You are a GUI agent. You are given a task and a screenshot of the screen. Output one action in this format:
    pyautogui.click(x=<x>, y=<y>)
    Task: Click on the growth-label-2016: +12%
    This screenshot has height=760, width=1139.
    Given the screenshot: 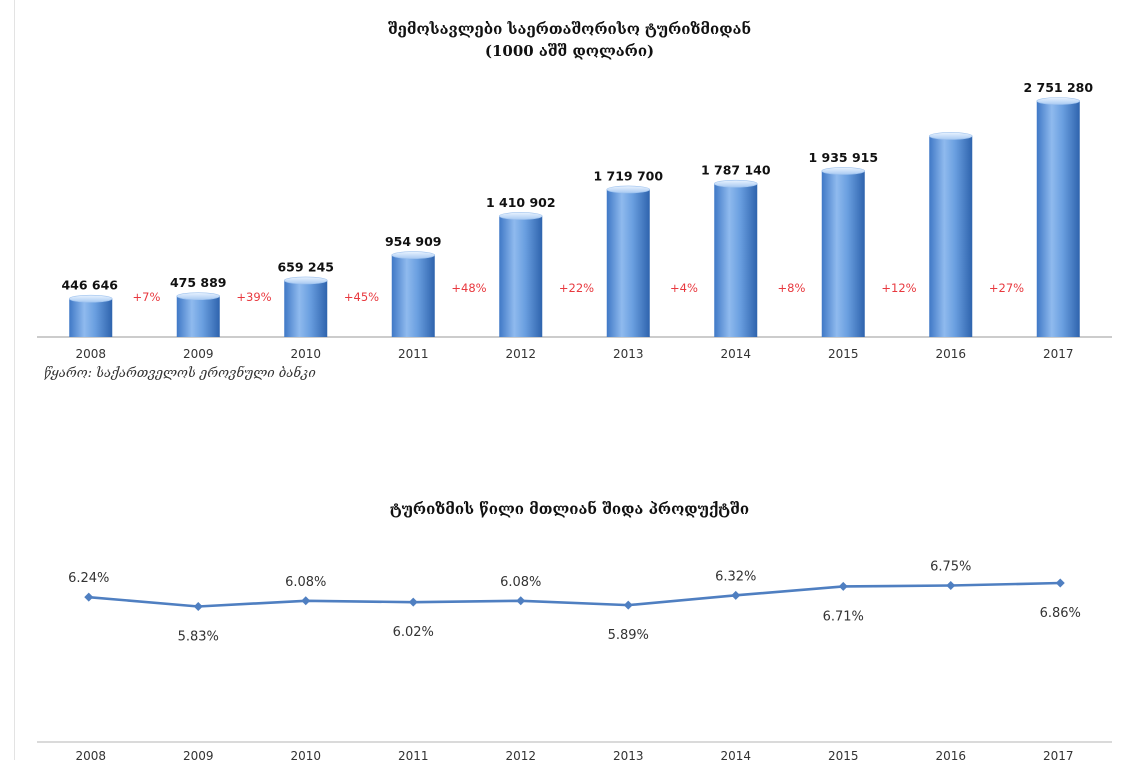 What is the action you would take?
    pyautogui.click(x=898, y=288)
    